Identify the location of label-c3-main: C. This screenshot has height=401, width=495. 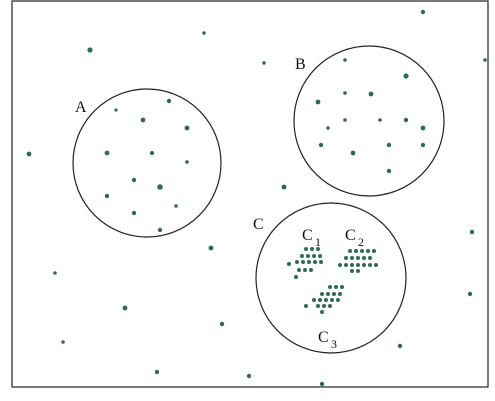
(323, 337).